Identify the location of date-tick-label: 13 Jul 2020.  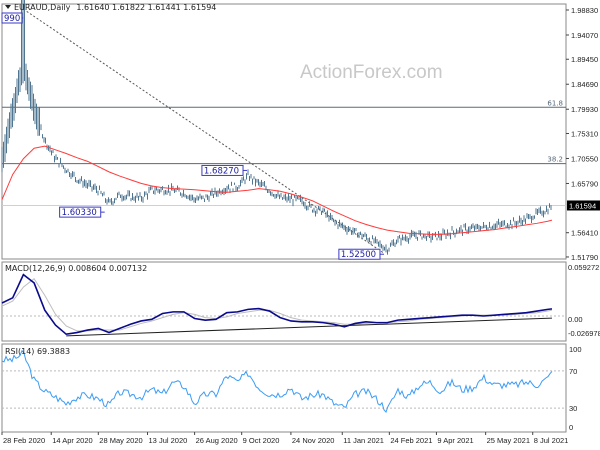
(168, 440).